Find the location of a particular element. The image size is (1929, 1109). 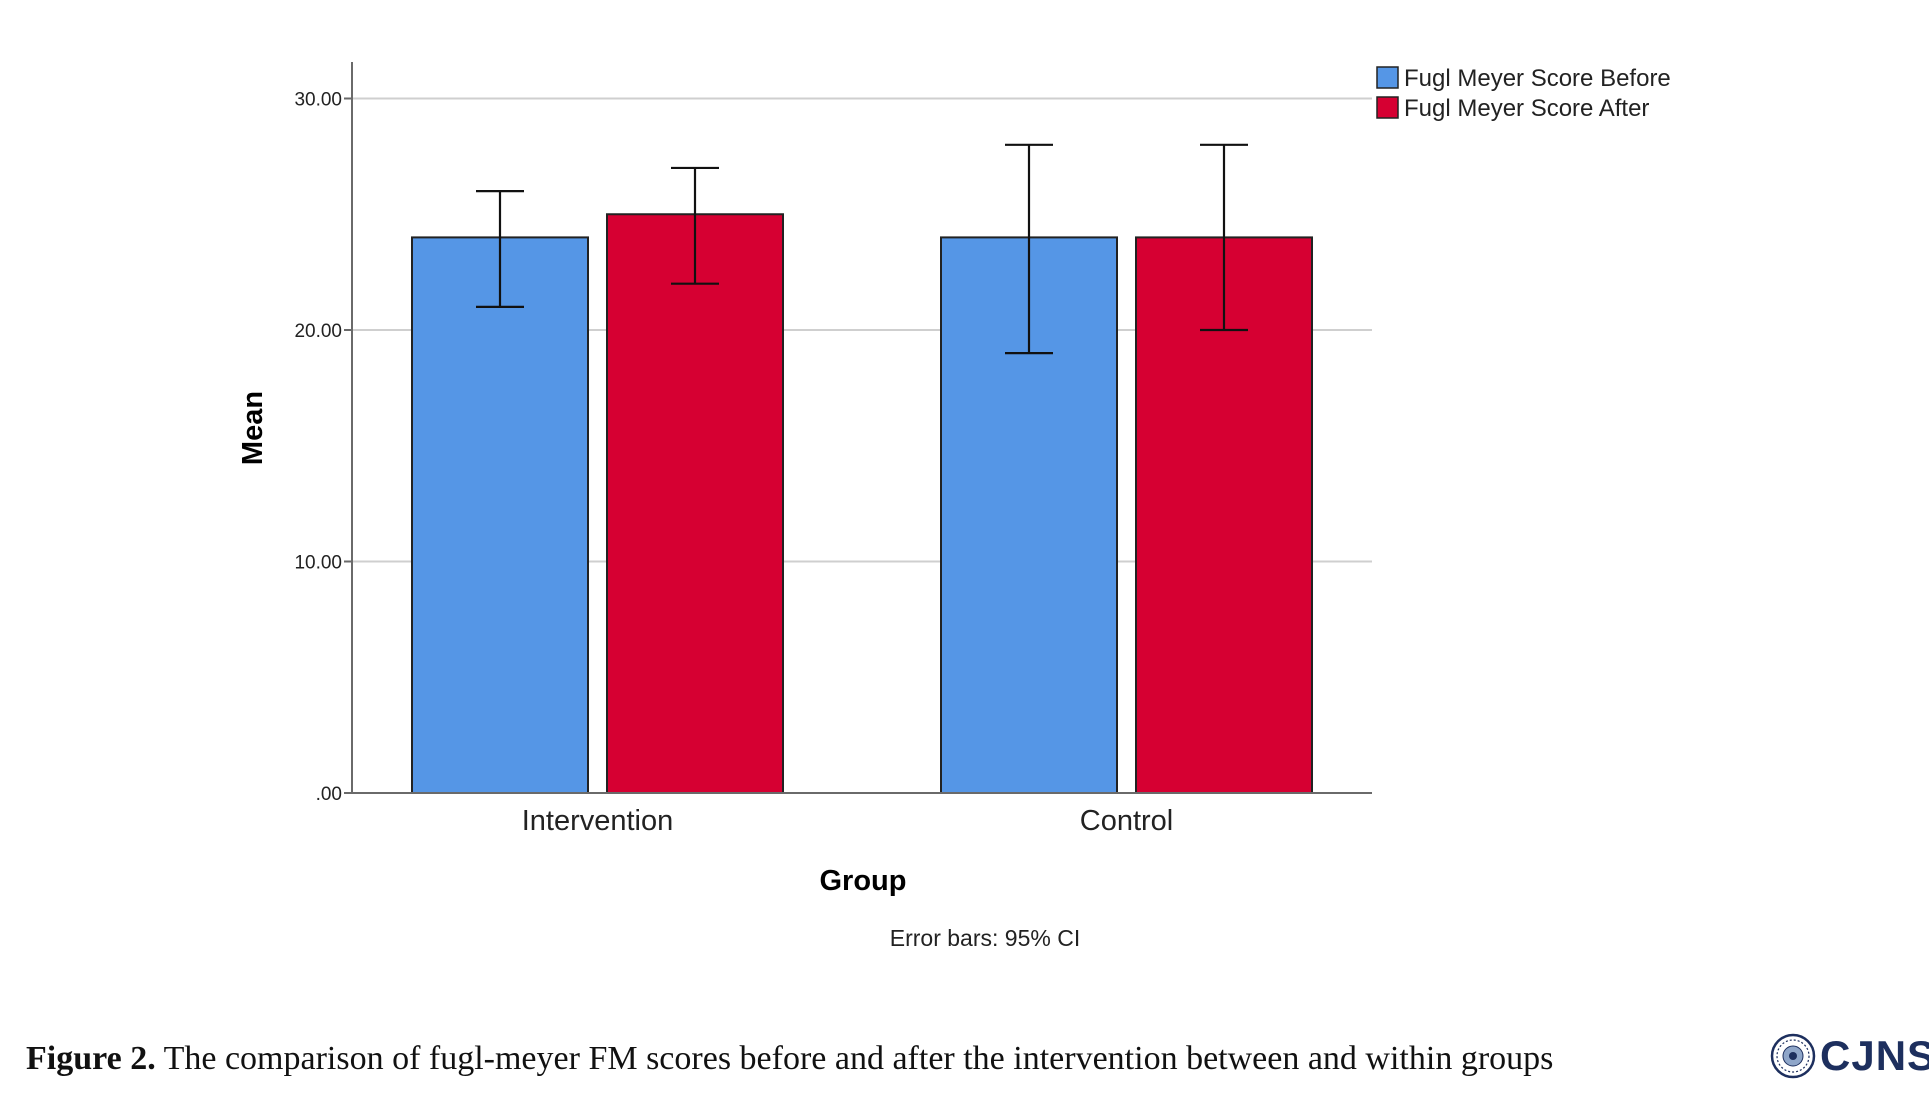

legend-label: Fugl Meyer Score After is located at coordinates (1526, 108).